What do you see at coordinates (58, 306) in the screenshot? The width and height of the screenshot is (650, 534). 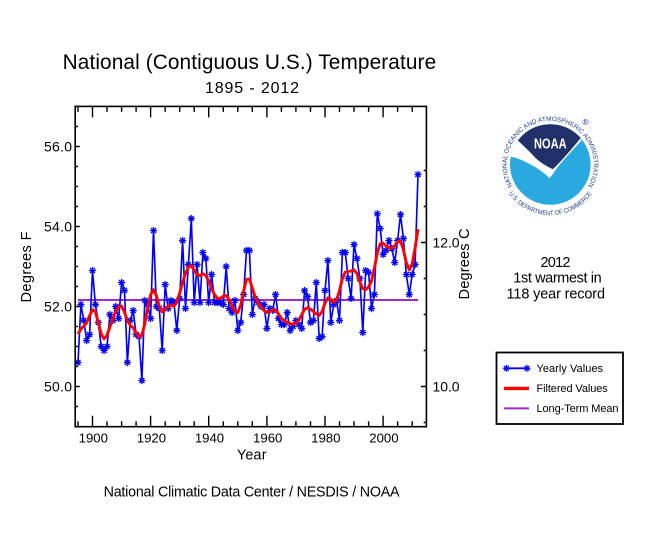 I see `svg-text: 52.0` at bounding box center [58, 306].